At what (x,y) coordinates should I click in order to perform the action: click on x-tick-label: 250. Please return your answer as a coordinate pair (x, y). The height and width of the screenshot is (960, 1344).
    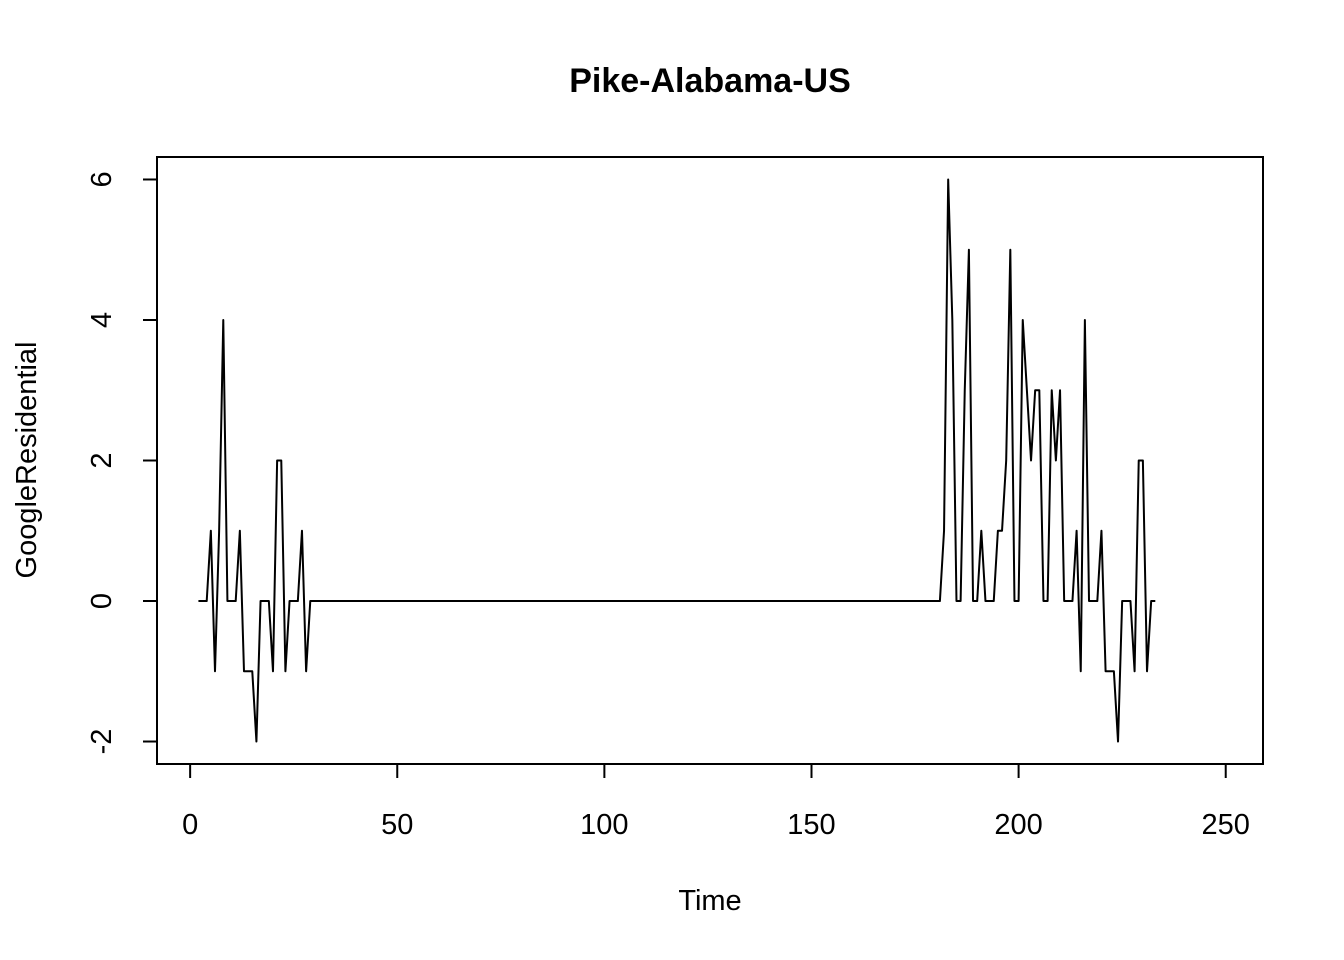
    Looking at the image, I should click on (1226, 825).